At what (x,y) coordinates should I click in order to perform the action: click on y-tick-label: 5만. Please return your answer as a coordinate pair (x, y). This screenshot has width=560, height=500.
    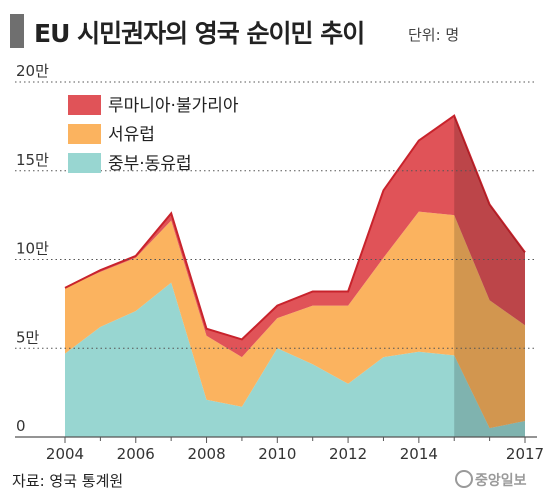
    Looking at the image, I should click on (28, 337).